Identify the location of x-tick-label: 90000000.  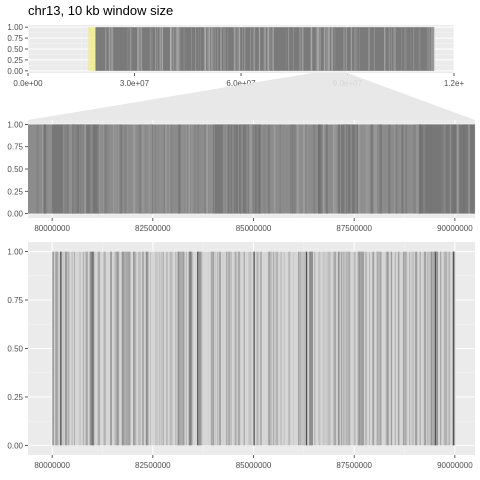
(455, 228).